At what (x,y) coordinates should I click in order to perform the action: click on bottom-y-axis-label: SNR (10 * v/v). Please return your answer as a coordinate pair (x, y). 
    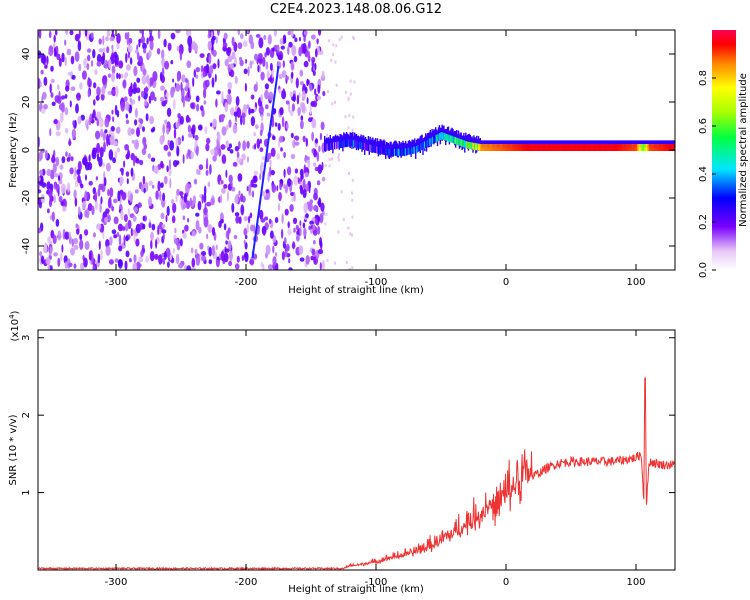
    Looking at the image, I should click on (13, 449).